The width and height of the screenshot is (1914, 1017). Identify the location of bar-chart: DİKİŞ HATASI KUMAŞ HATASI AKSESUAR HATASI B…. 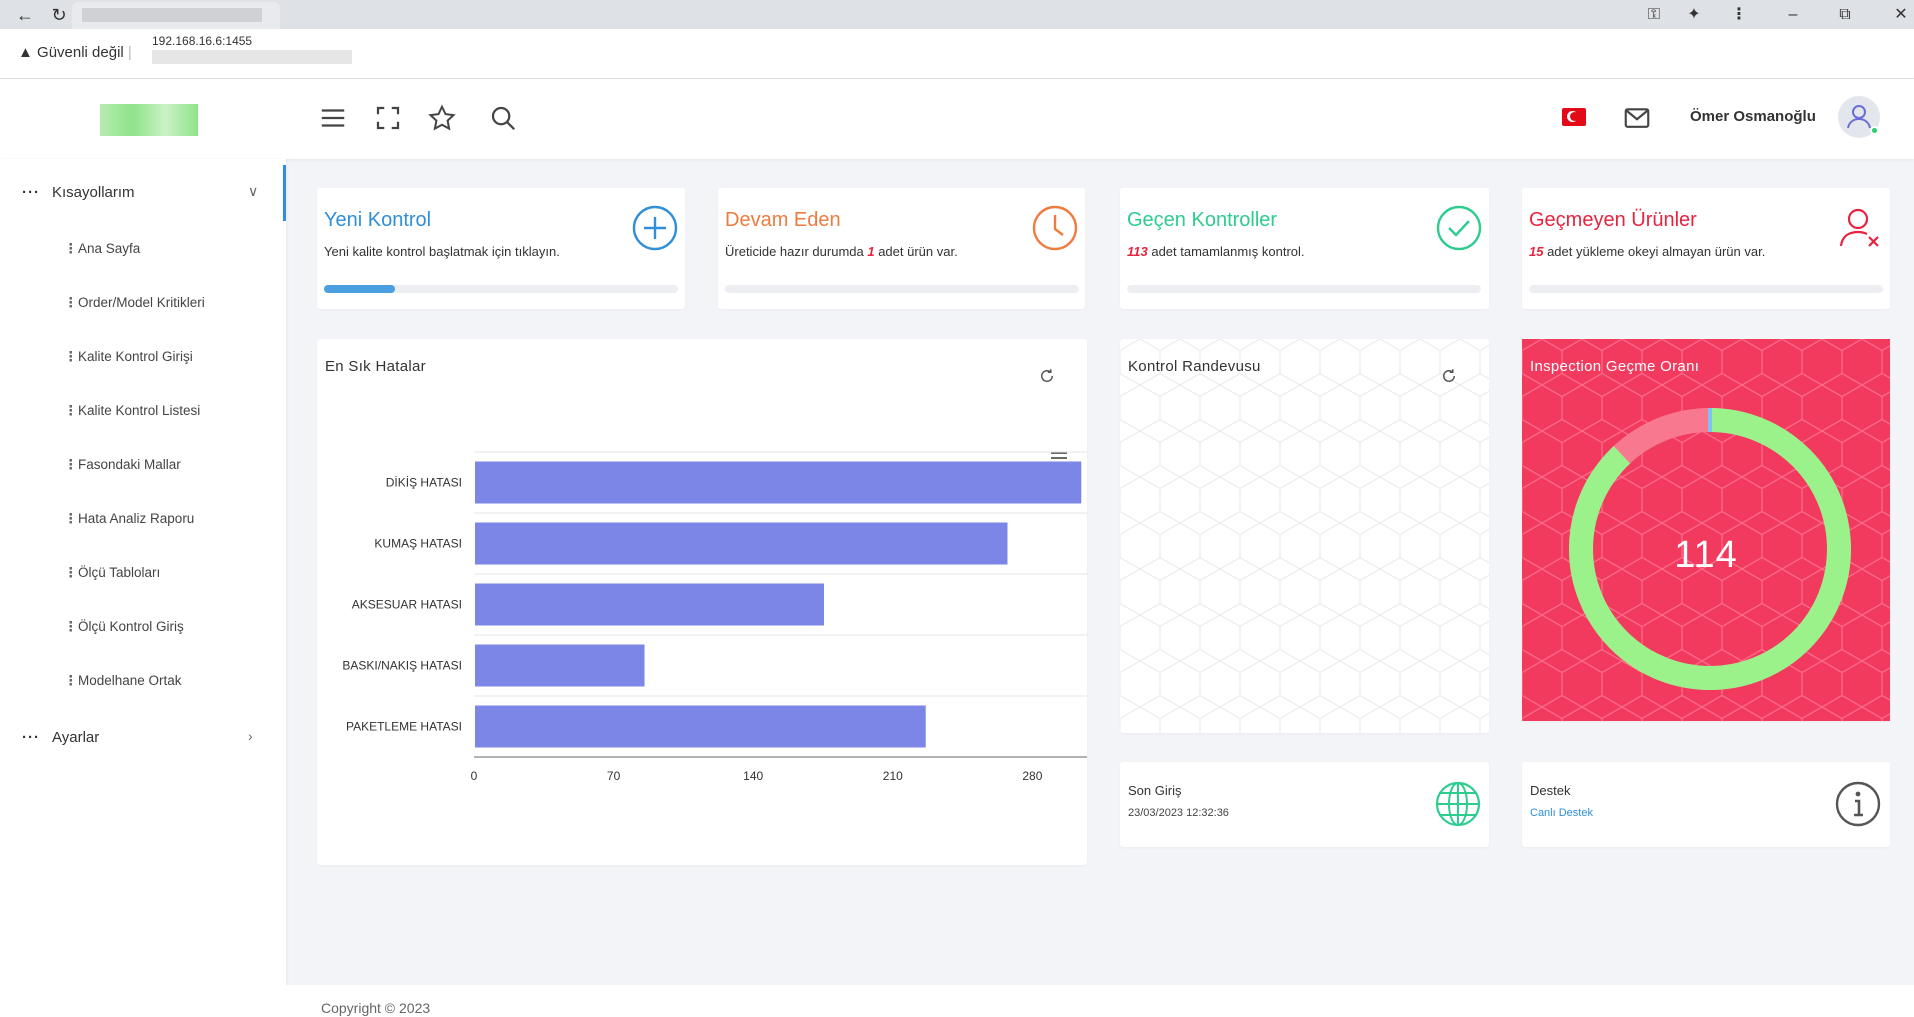
(714, 617).